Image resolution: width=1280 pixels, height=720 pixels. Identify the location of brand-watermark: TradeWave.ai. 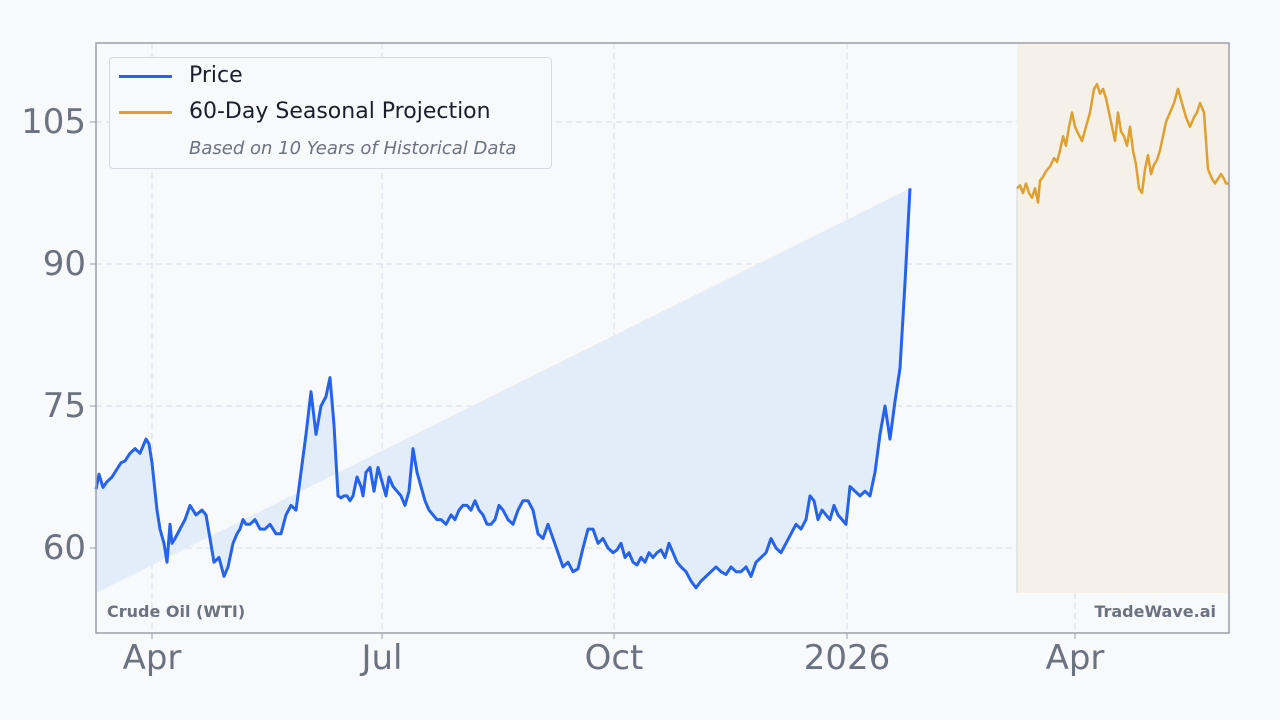
(1155, 611).